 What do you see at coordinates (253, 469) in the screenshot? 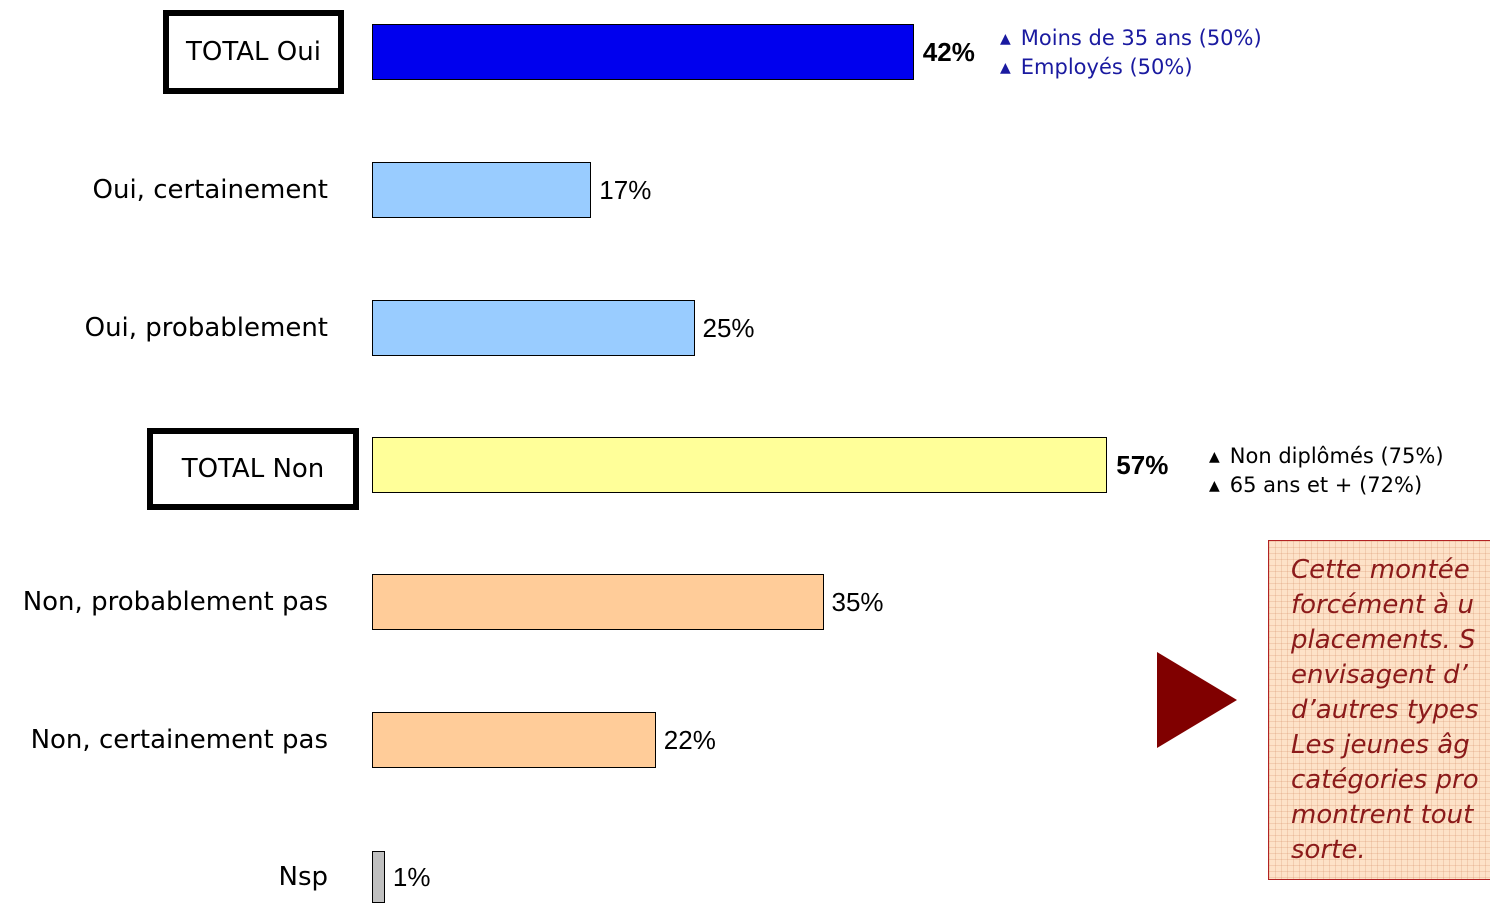
I see `total-label-box: TOTAL Non` at bounding box center [253, 469].